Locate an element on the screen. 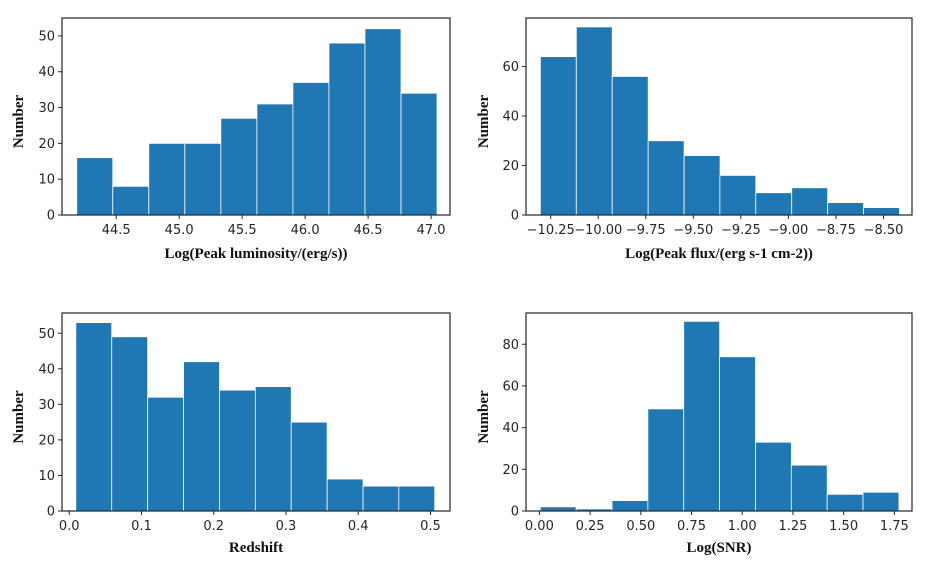  x-tick-label: 0.75 is located at coordinates (691, 526).